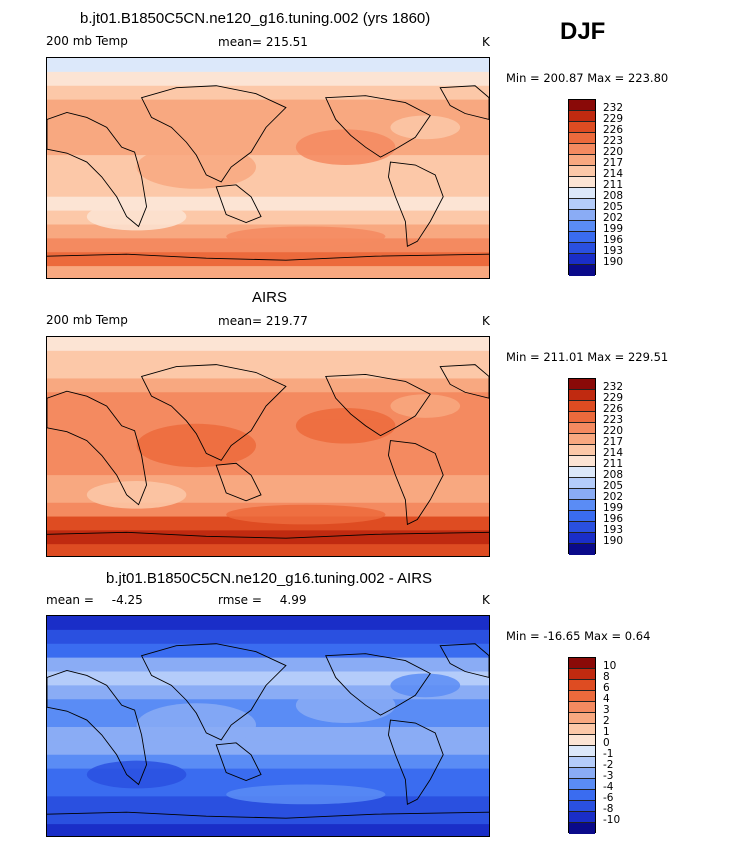 The image size is (733, 842). Describe the element at coordinates (293, 600) in the screenshot. I see `rmse-value: 4.99` at that location.